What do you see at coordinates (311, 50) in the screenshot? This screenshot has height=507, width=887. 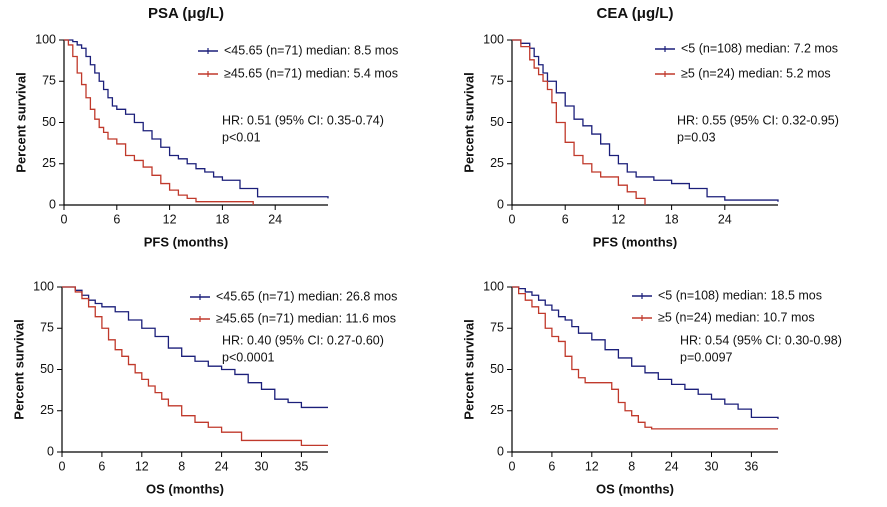 I see `legend-label: <45.65 (n=71) median: 8.5 mos` at bounding box center [311, 50].